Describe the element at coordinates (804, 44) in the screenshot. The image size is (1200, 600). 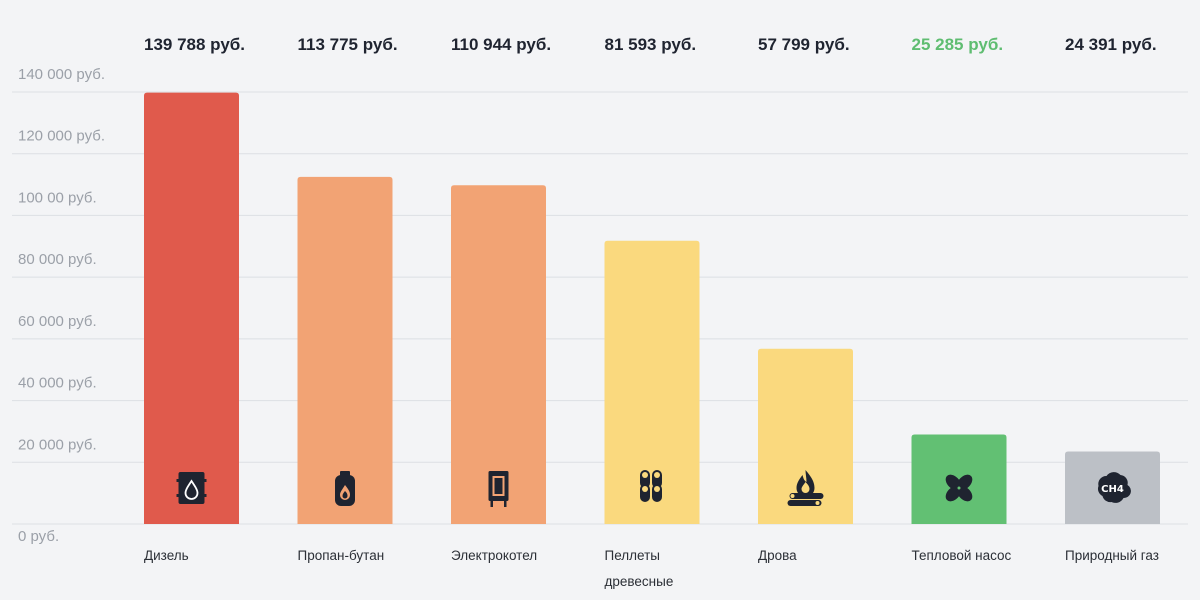
I see `data-label: 57 799 руб.` at that location.